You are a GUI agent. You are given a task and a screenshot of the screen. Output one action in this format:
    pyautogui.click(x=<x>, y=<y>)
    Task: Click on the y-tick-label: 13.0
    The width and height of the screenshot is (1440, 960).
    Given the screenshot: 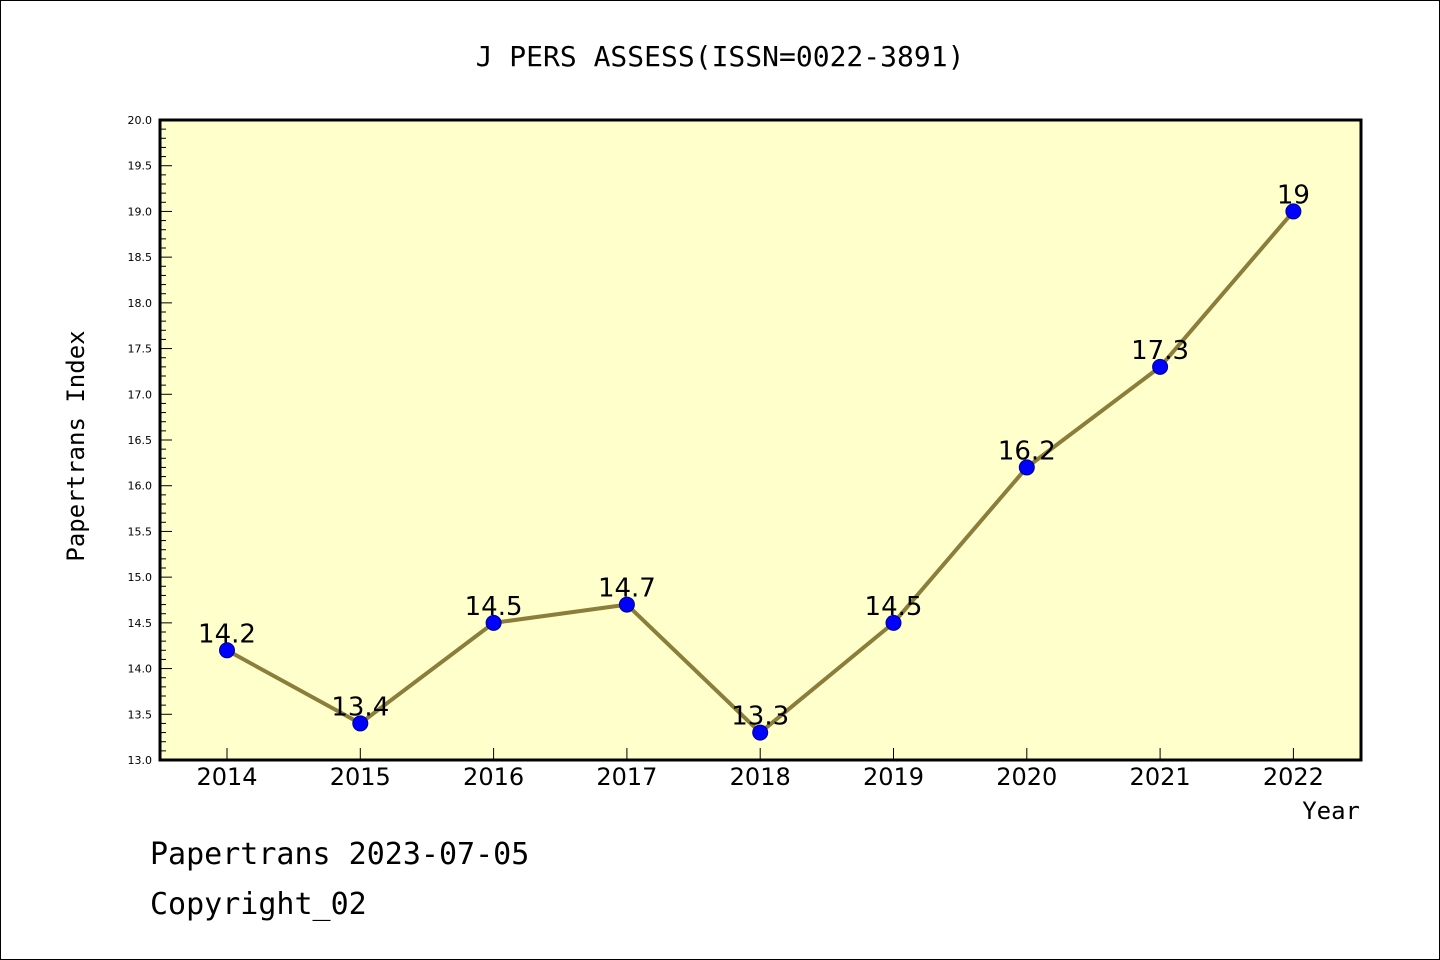 What is the action you would take?
    pyautogui.click(x=140, y=760)
    